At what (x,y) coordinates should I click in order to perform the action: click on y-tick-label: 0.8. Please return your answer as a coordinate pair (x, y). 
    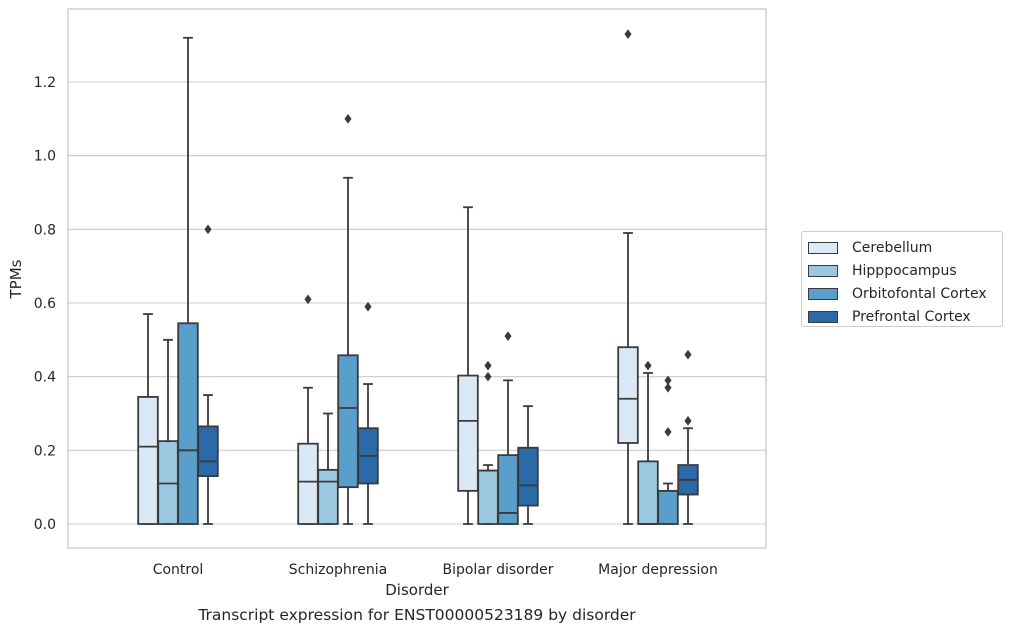
    Looking at the image, I should click on (45, 230).